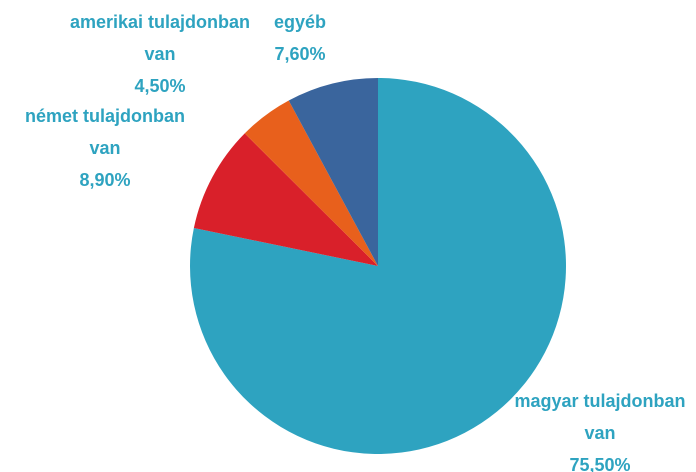 The image size is (696, 472). I want to click on category-label: egyéb, so click(300, 22).